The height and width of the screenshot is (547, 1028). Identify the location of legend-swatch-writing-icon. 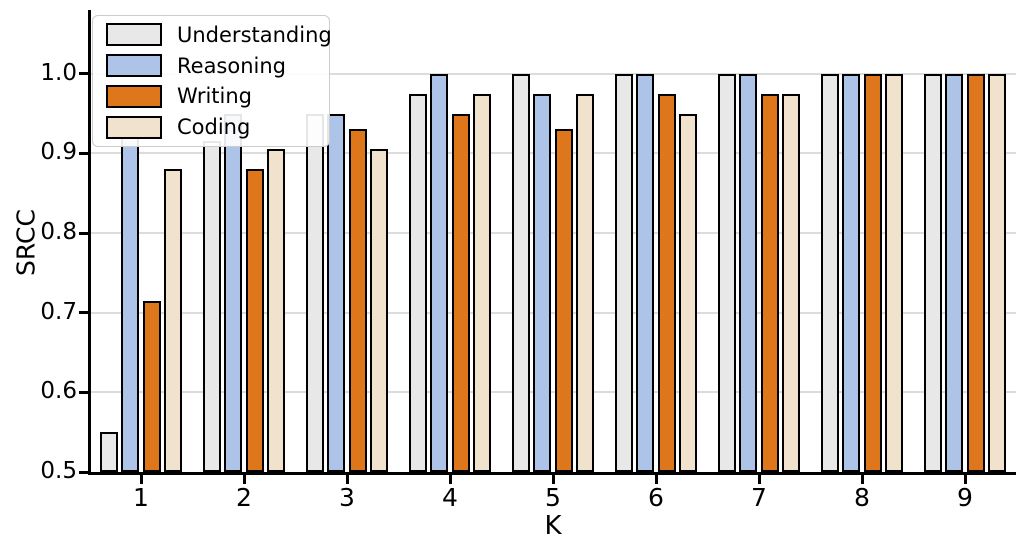
(134, 96).